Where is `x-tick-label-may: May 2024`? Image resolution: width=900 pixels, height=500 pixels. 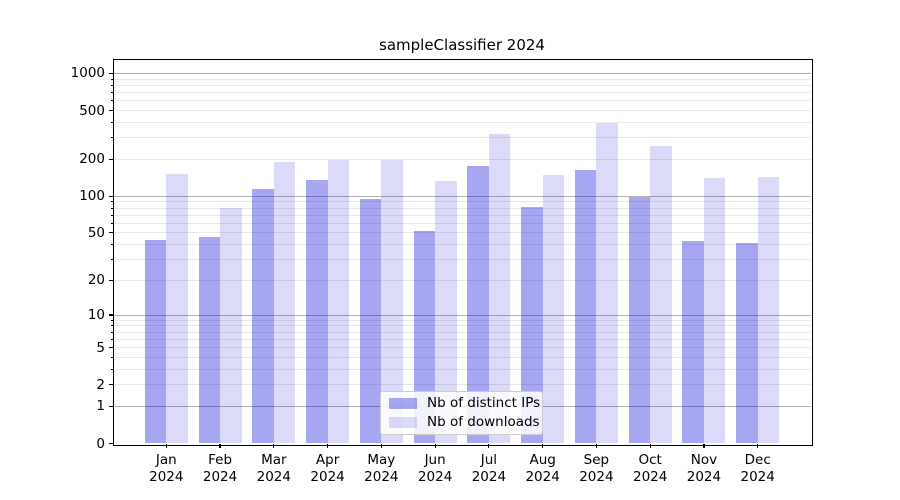
x-tick-label-may: May 2024 is located at coordinates (381, 468).